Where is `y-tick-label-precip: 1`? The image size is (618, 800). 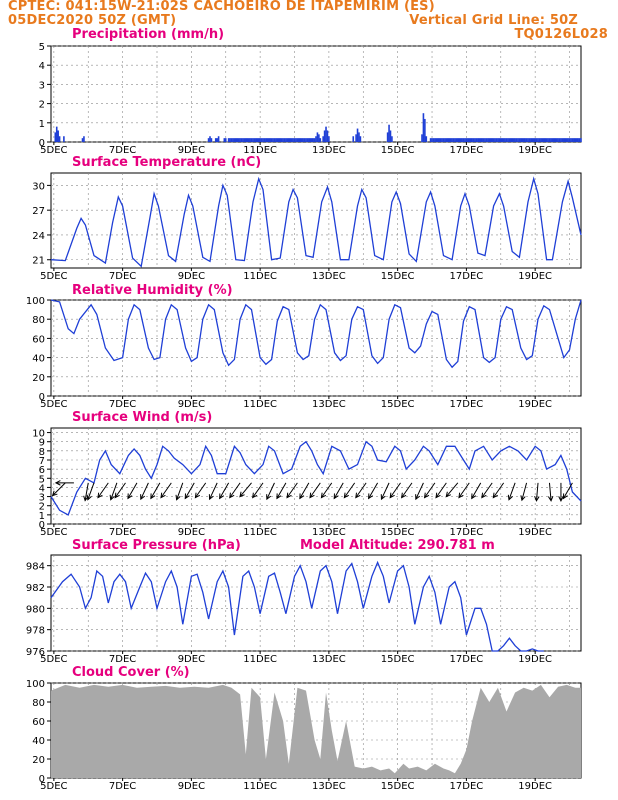
y-tick-label-precip: 1 is located at coordinates (42, 124).